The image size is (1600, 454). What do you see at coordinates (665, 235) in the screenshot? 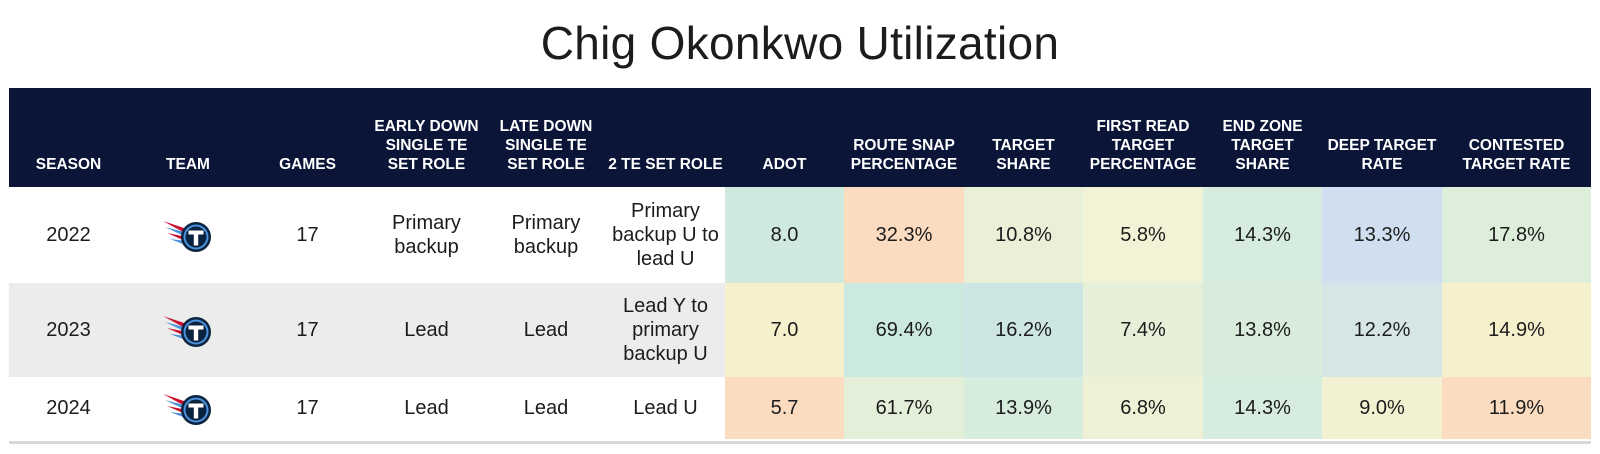
I see `two-te-role-cell: Primary backup U to lead U` at bounding box center [665, 235].